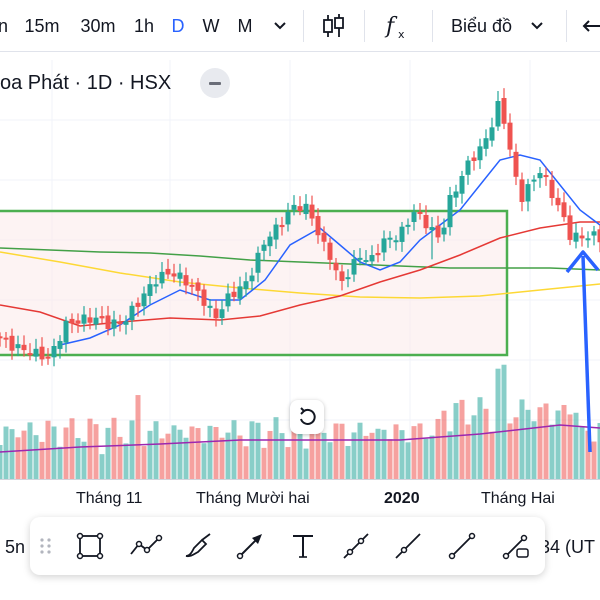 The image size is (600, 600). What do you see at coordinates (582, 351) in the screenshot?
I see `arrow-drawing` at bounding box center [582, 351].